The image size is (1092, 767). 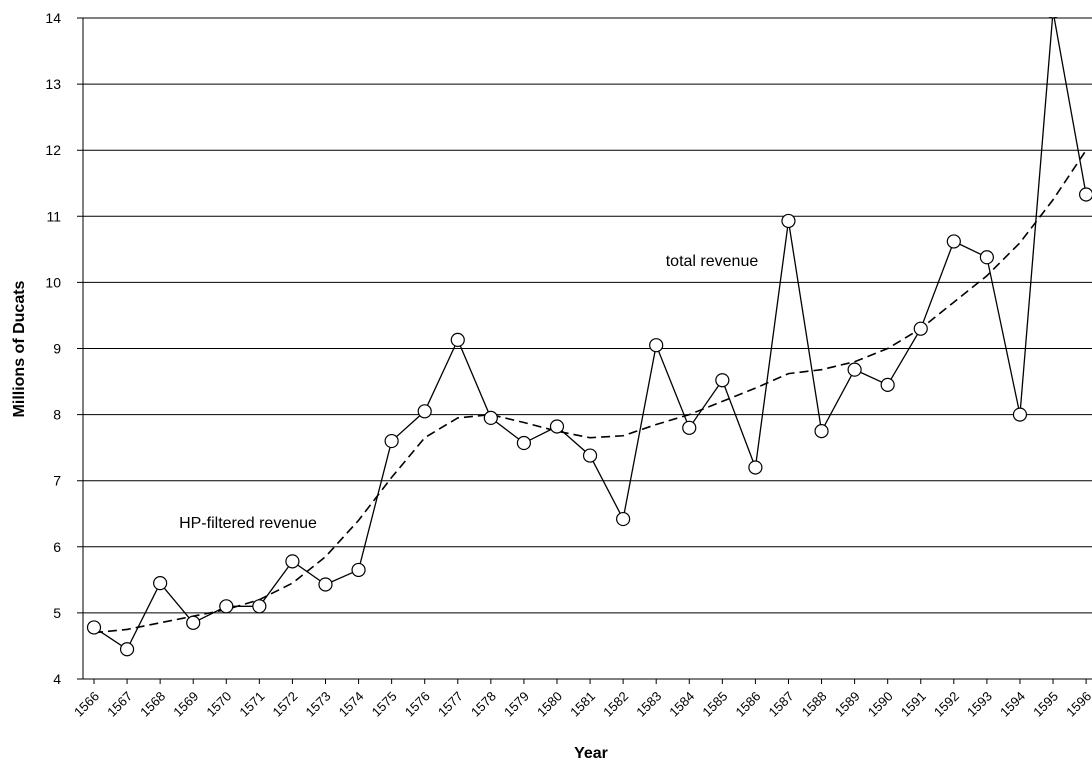 I want to click on x-tick-label: 1584, so click(x=681, y=704).